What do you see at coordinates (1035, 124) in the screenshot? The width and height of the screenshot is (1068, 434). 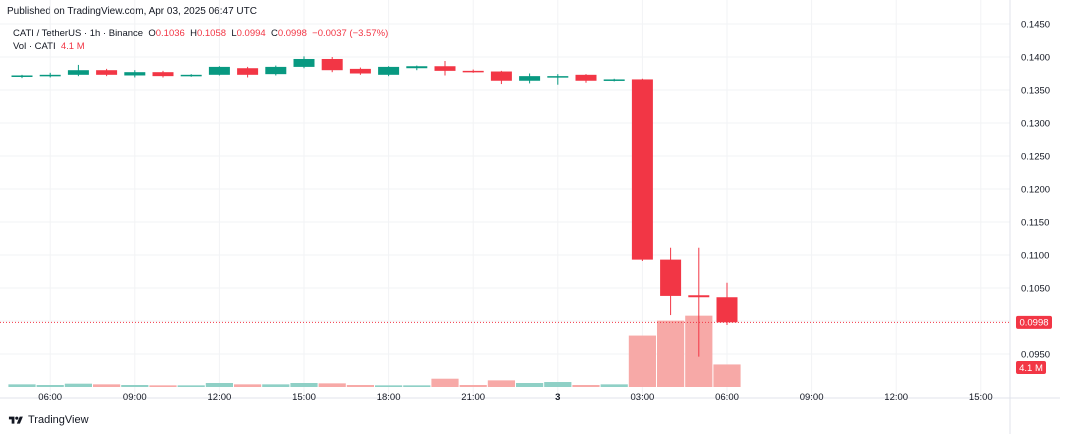 I see `price-tick-label: 0.1300` at bounding box center [1035, 124].